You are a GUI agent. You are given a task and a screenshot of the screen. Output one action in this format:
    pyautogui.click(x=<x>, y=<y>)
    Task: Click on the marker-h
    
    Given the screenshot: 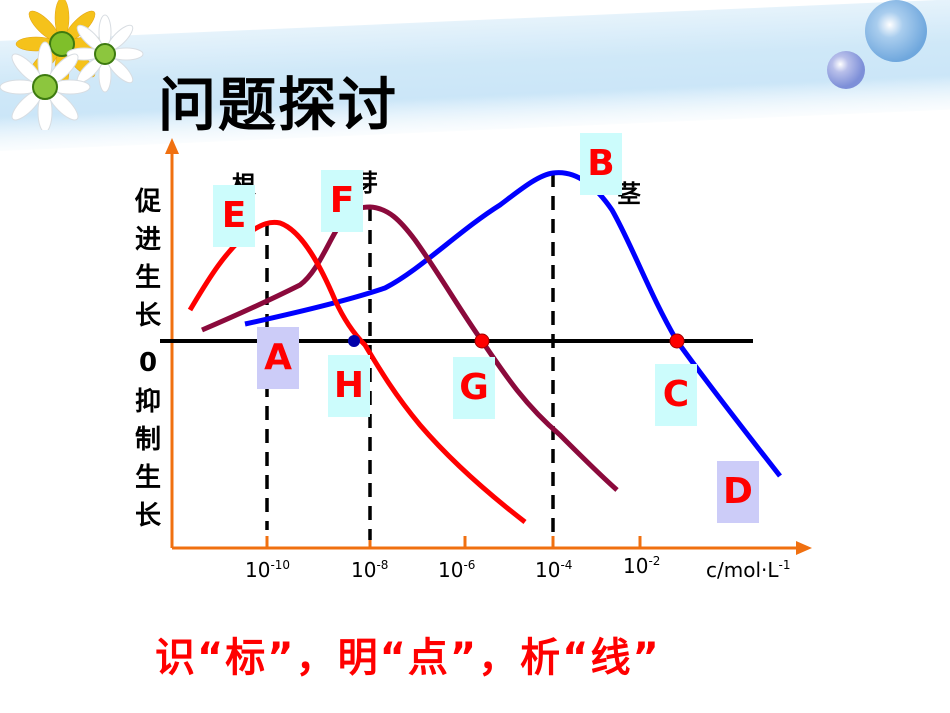 What is the action you would take?
    pyautogui.click(x=354, y=341)
    